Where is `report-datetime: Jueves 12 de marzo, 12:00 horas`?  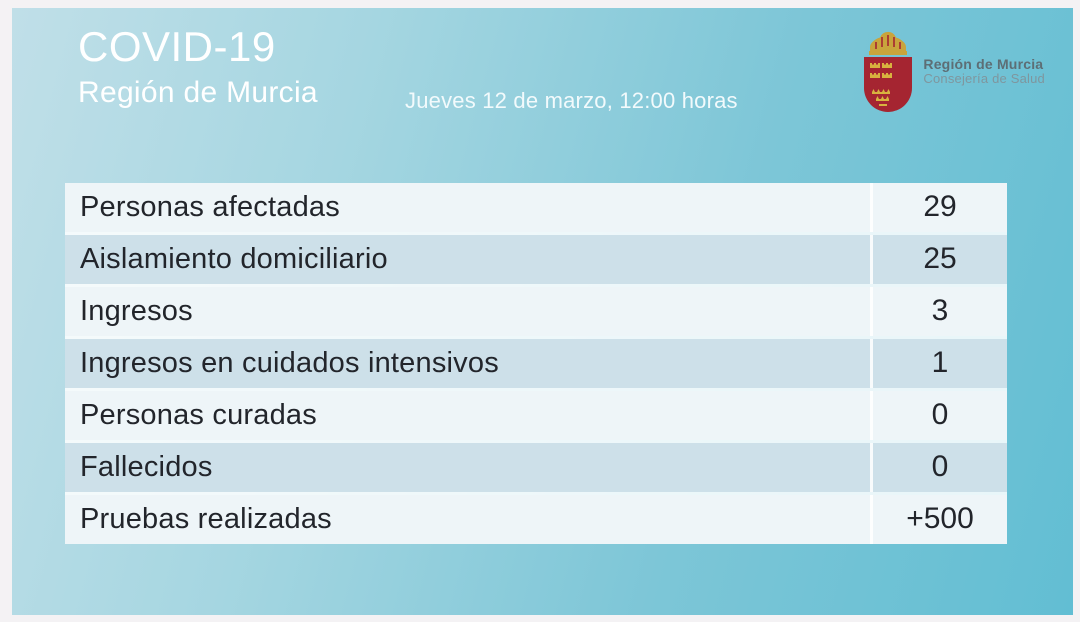
report-datetime: Jueves 12 de marzo, 12:00 horas is located at coordinates (571, 100).